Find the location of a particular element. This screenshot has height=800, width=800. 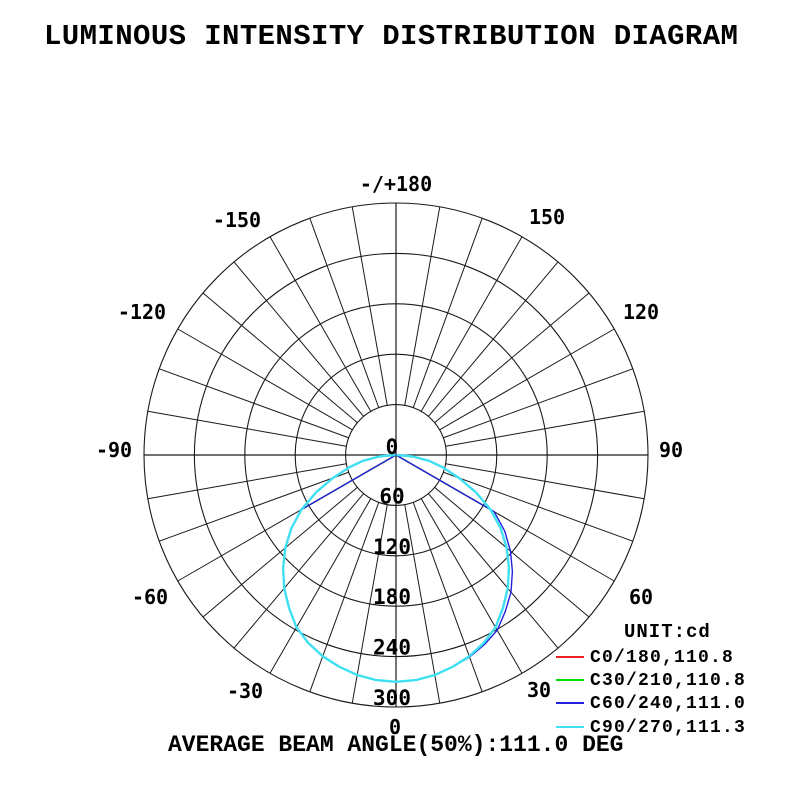

angle-label--/+180: -/+180 is located at coordinates (396, 184).